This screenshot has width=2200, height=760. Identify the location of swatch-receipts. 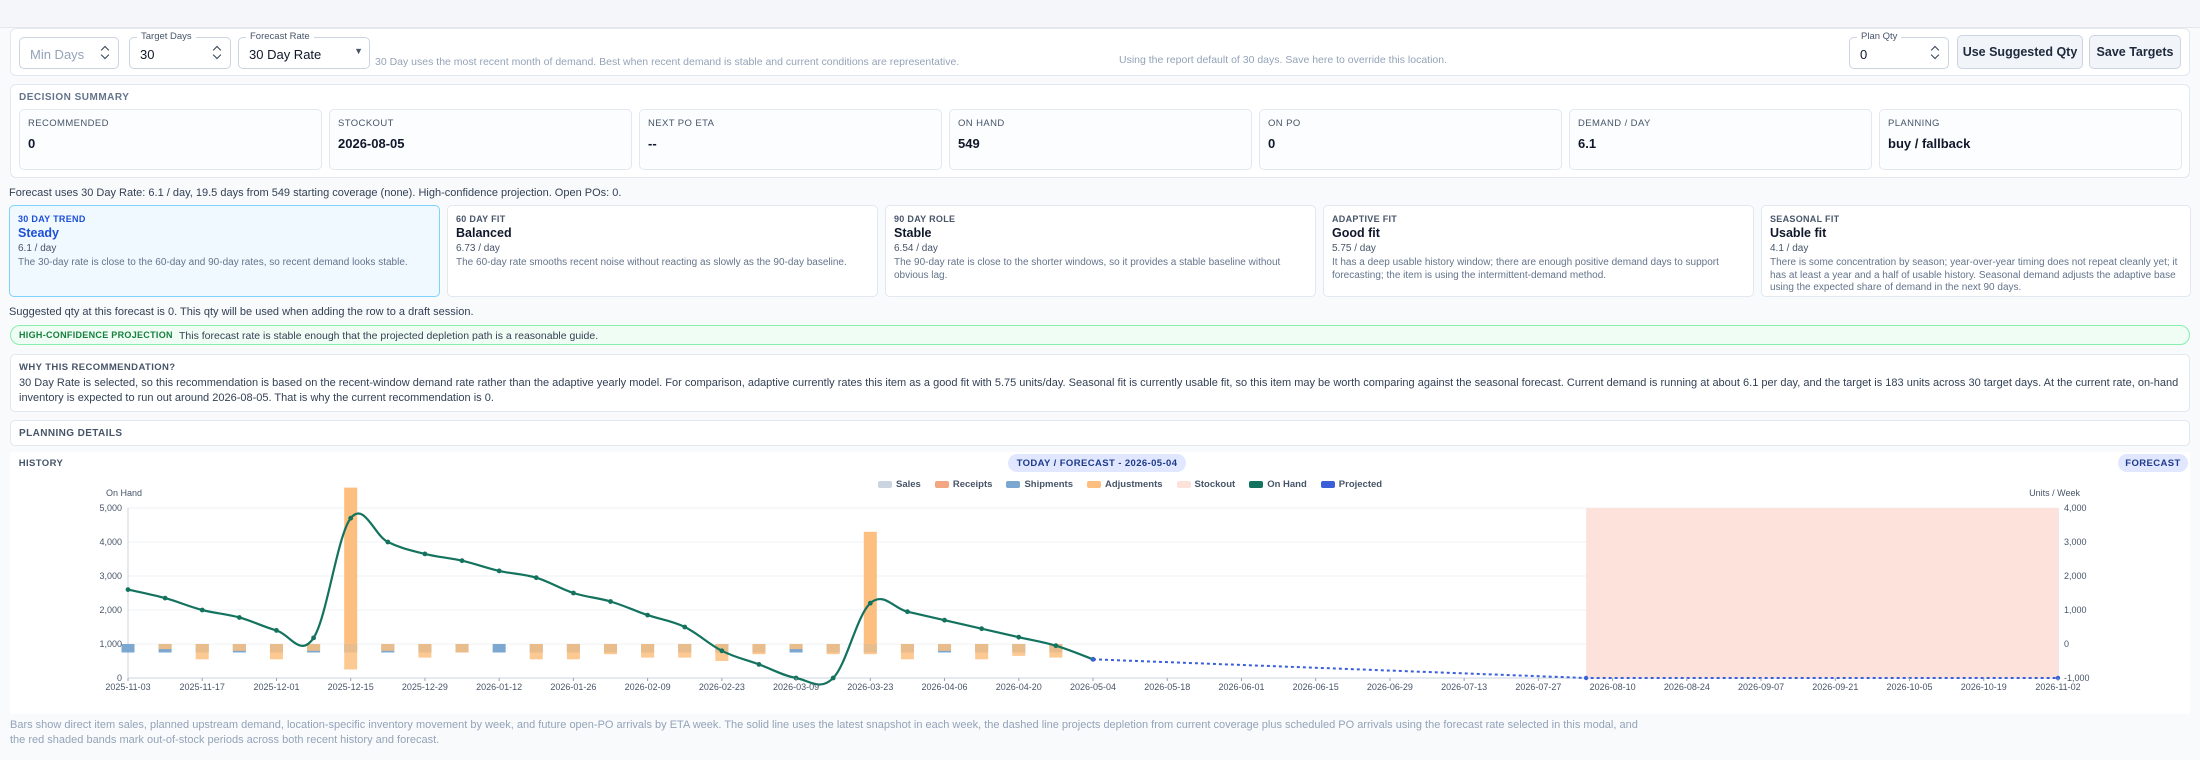
(941, 484).